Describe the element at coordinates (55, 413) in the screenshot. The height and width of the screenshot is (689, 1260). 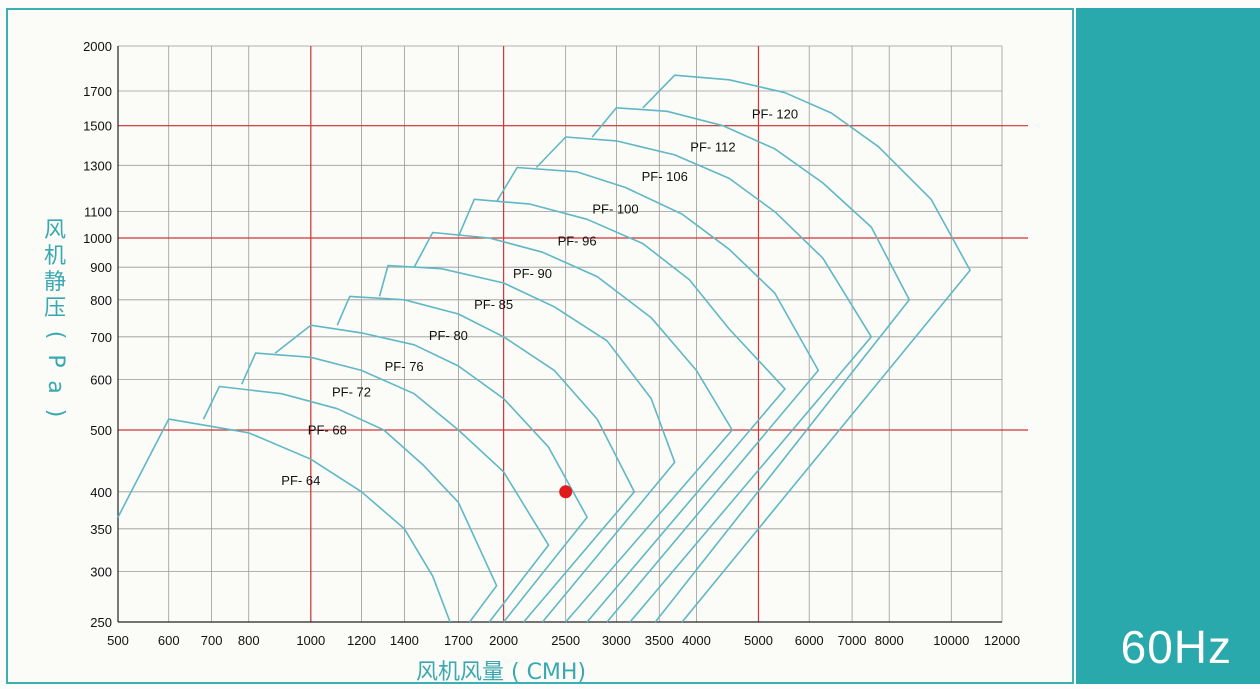
I see `y-axis-title-char: )` at that location.